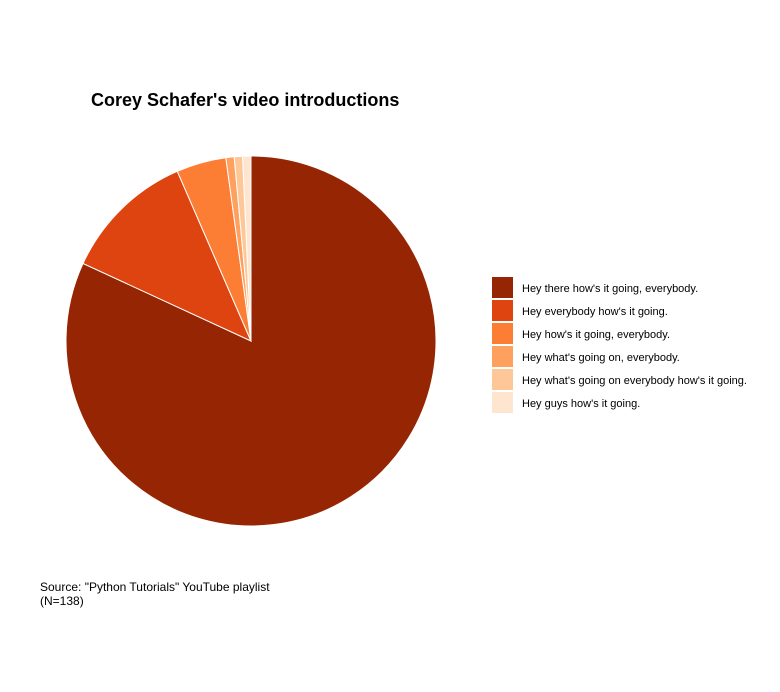  I want to click on chart-title: Corey Schafer's video introductions, so click(245, 100).